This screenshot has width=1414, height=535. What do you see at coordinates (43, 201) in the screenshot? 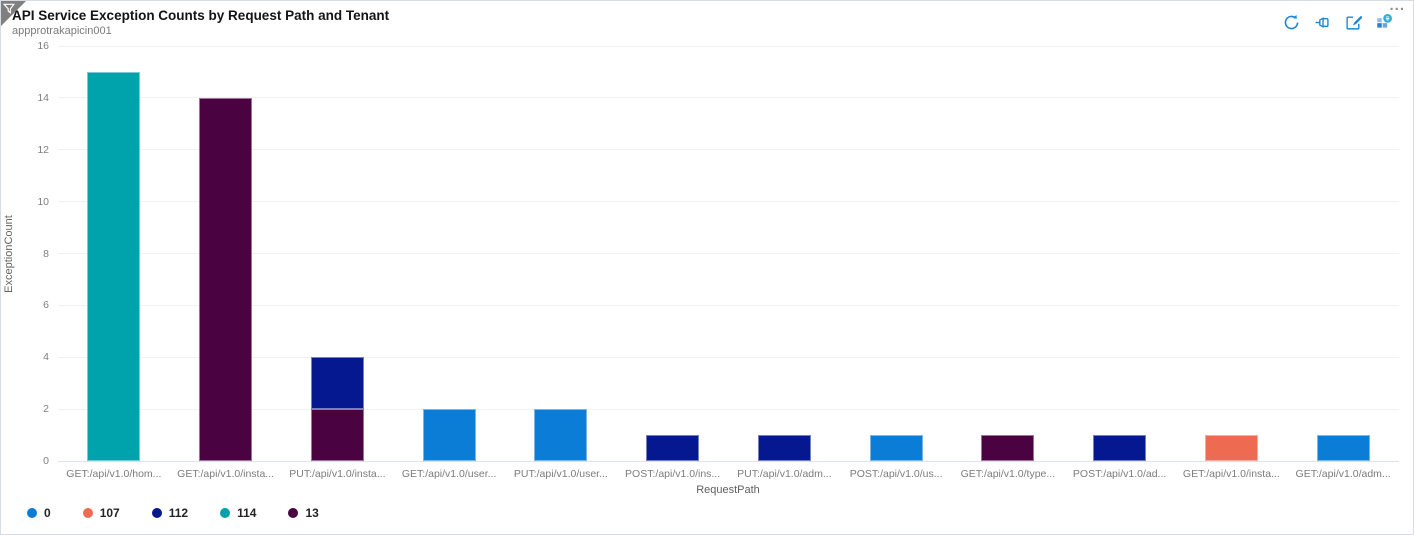
I see `y-tick-label: 10` at bounding box center [43, 201].